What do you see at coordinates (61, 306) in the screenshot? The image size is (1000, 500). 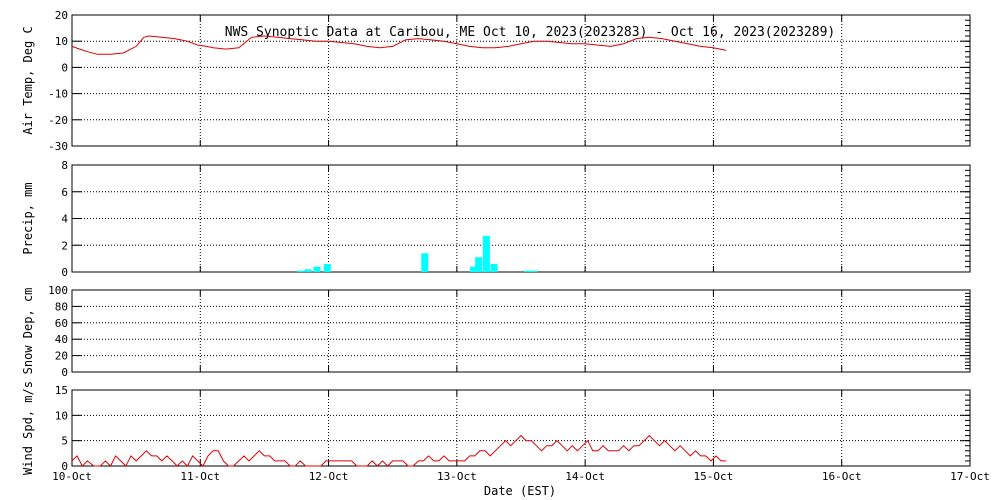 I see `y-tick-label: 80` at bounding box center [61, 306].